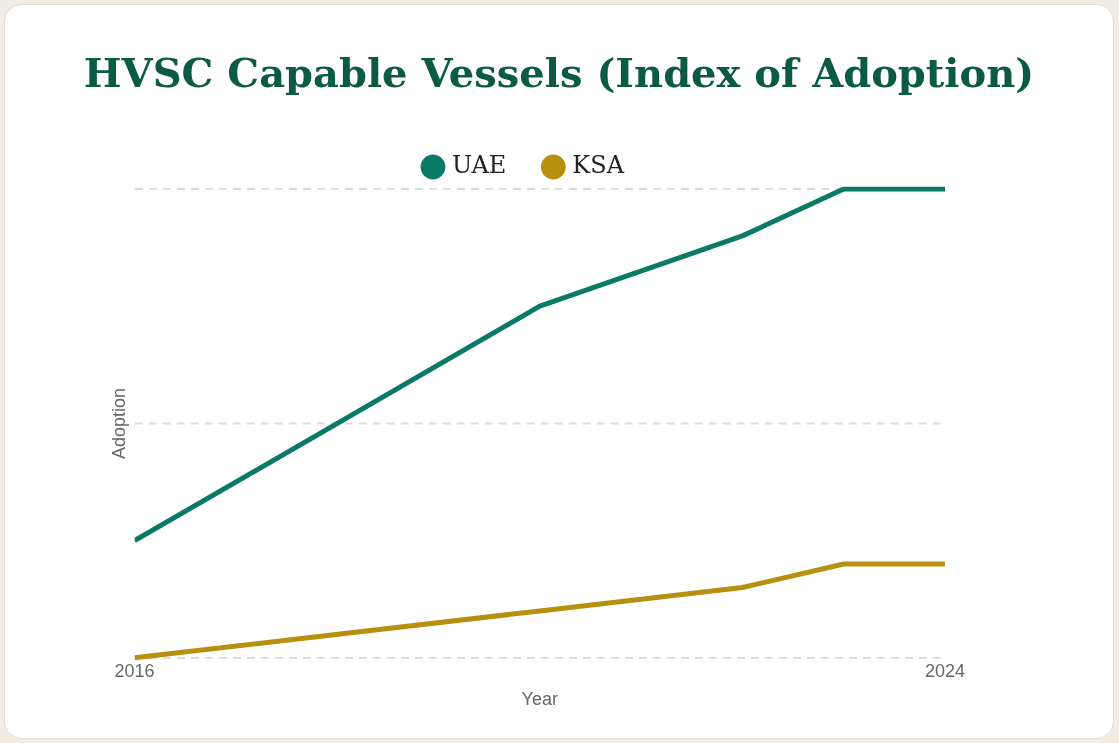 The width and height of the screenshot is (1119, 743). What do you see at coordinates (945, 670) in the screenshot?
I see `x-tick-label: 2024` at bounding box center [945, 670].